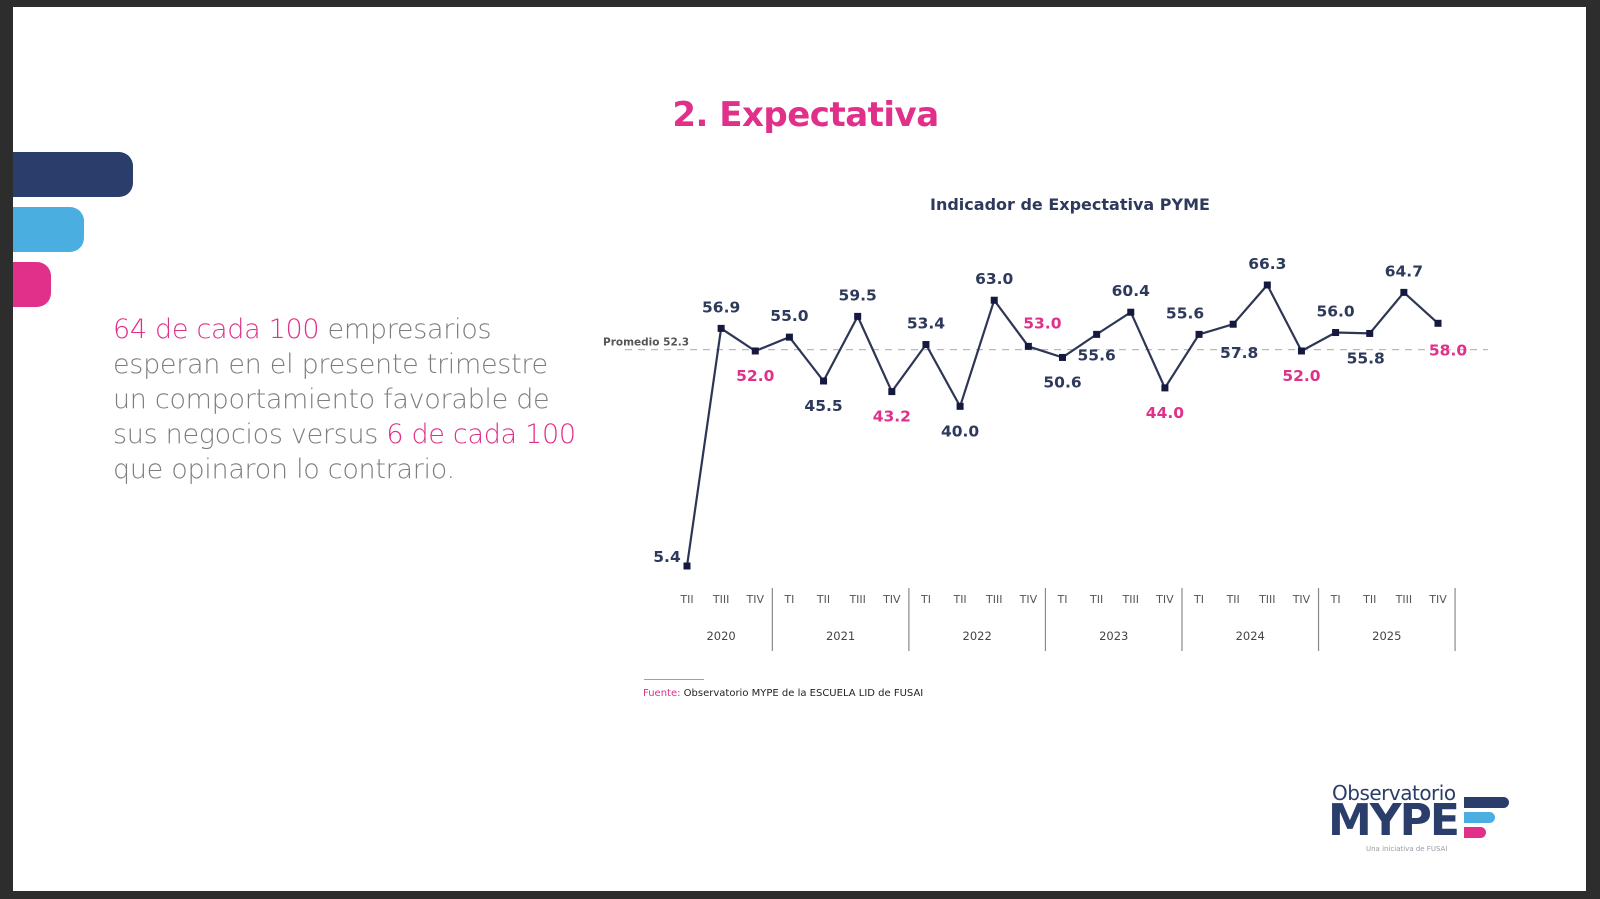 The image size is (1600, 899). Describe the element at coordinates (1165, 413) in the screenshot. I see `data-value-label: 44.0` at that location.